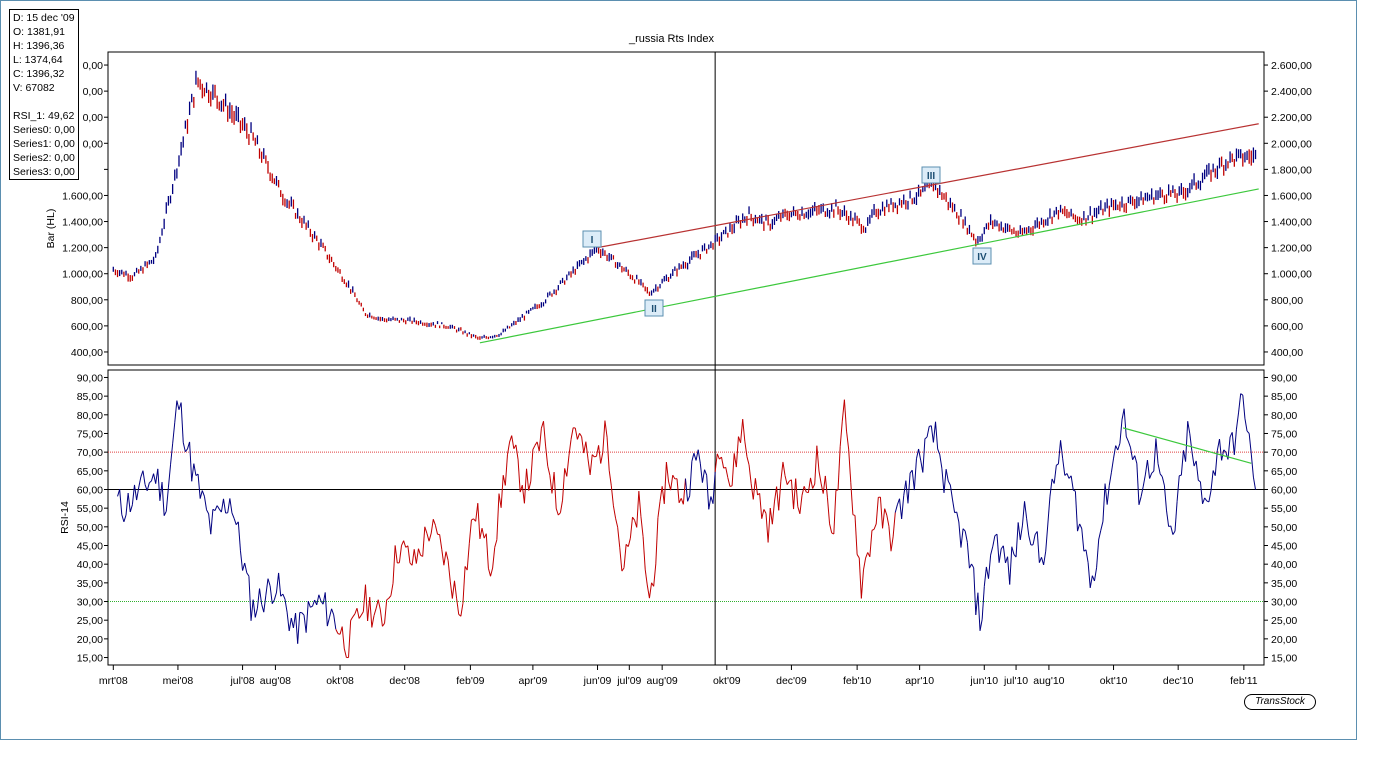 This screenshot has width=1378, height=761. Describe the element at coordinates (1291, 249) in the screenshot. I see `price-tick-label-right: 1.200,00` at that location.